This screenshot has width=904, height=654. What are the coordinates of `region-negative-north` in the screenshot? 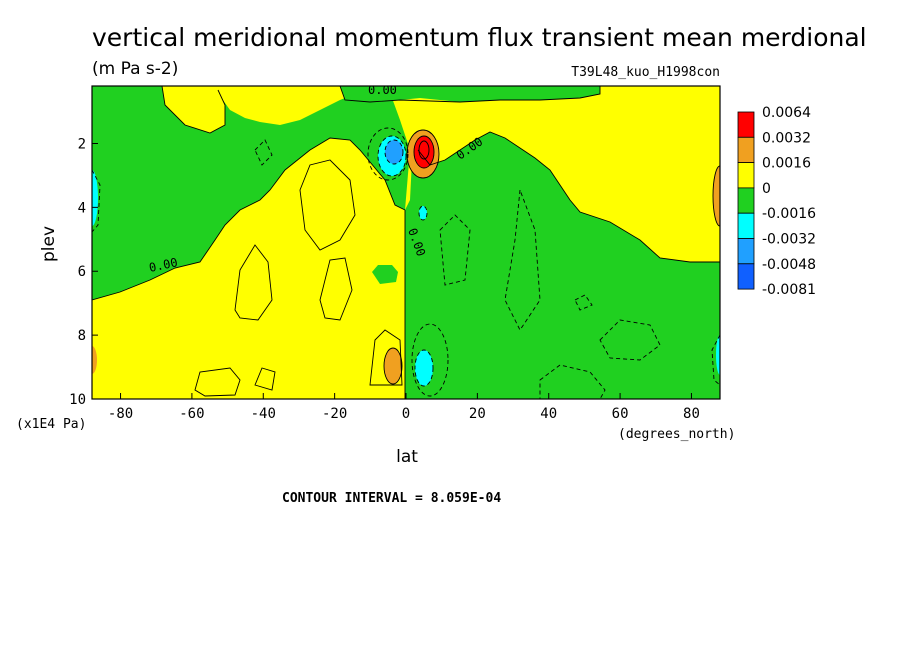 It's located at (562, 265).